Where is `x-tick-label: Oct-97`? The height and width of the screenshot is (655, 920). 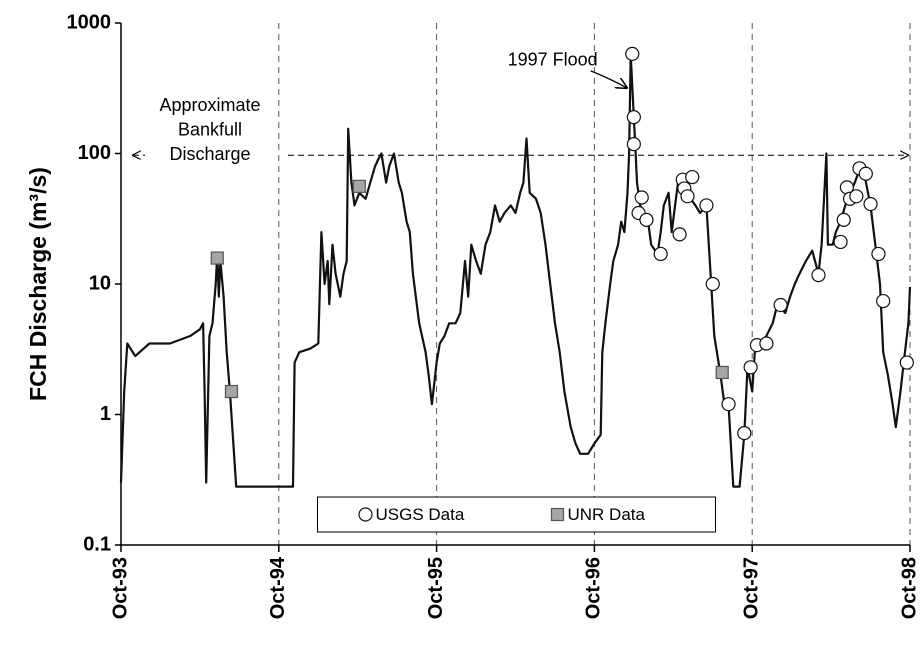
x-tick-label: Oct-97 is located at coordinates (751, 588).